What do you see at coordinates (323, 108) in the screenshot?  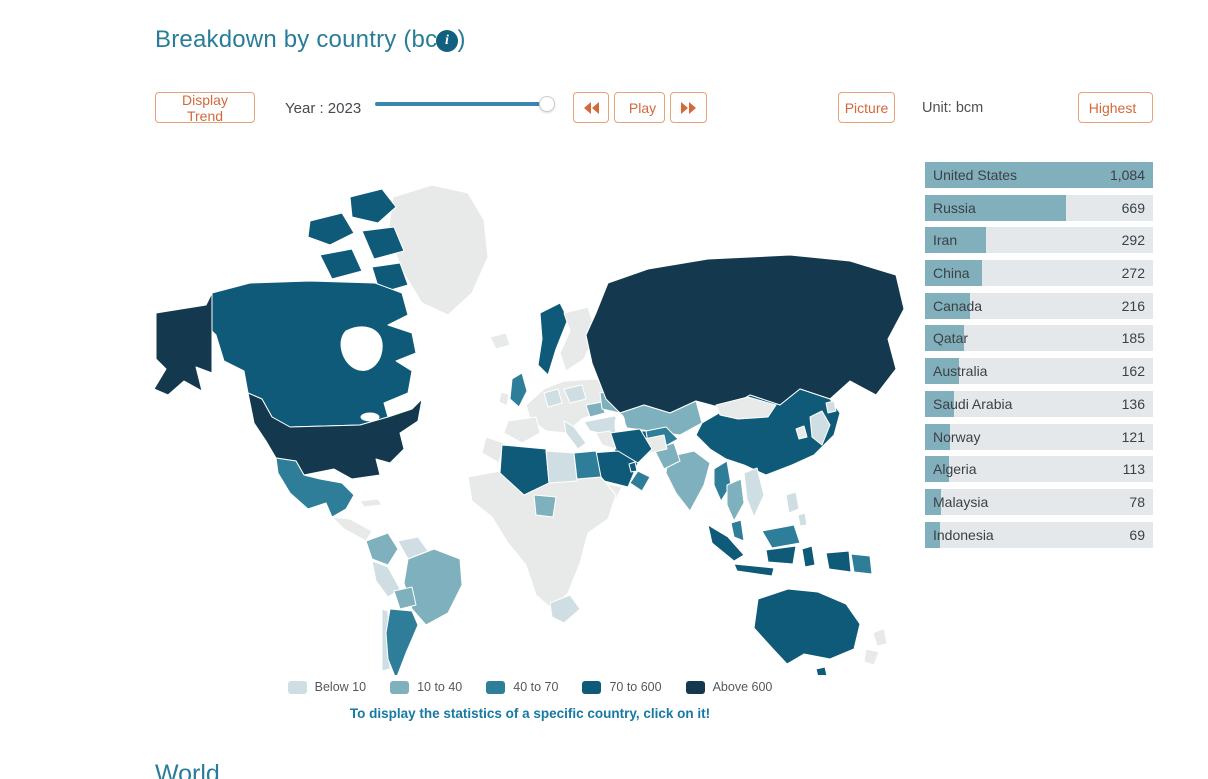 I see `year-label: Year : 2023` at bounding box center [323, 108].